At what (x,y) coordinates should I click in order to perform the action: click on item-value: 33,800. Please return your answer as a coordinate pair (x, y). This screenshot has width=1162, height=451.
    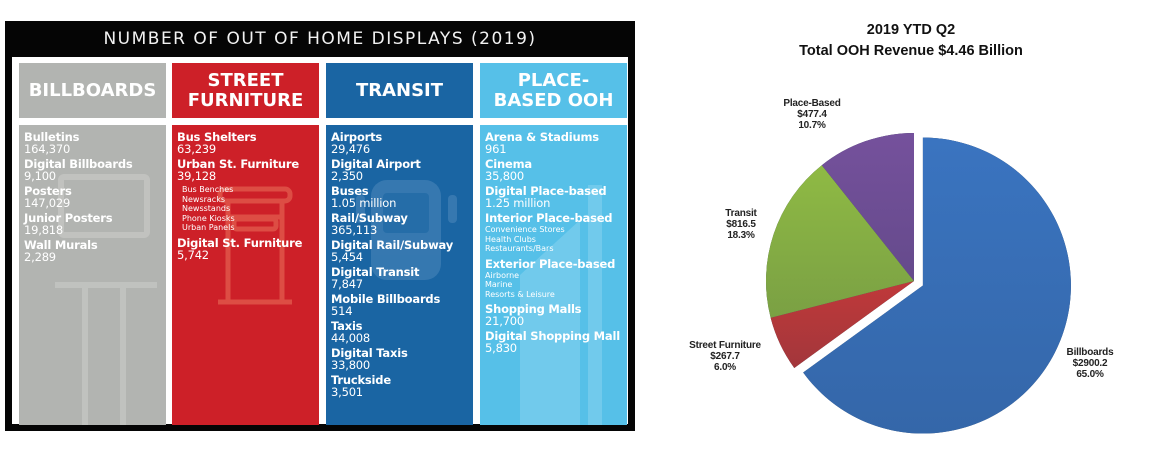
    Looking at the image, I should click on (351, 365).